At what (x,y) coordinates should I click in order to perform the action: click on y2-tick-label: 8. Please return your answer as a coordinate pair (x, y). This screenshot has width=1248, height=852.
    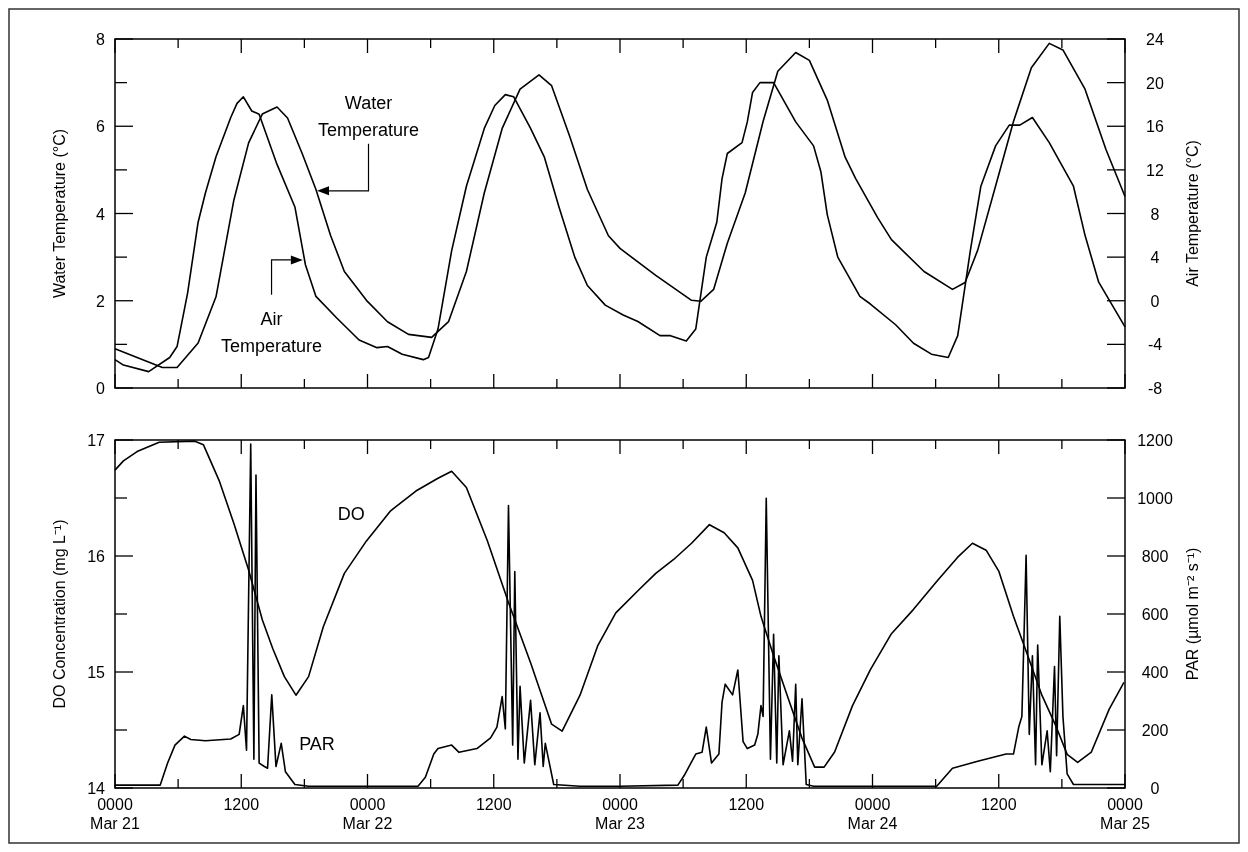
    Looking at the image, I should click on (1155, 214).